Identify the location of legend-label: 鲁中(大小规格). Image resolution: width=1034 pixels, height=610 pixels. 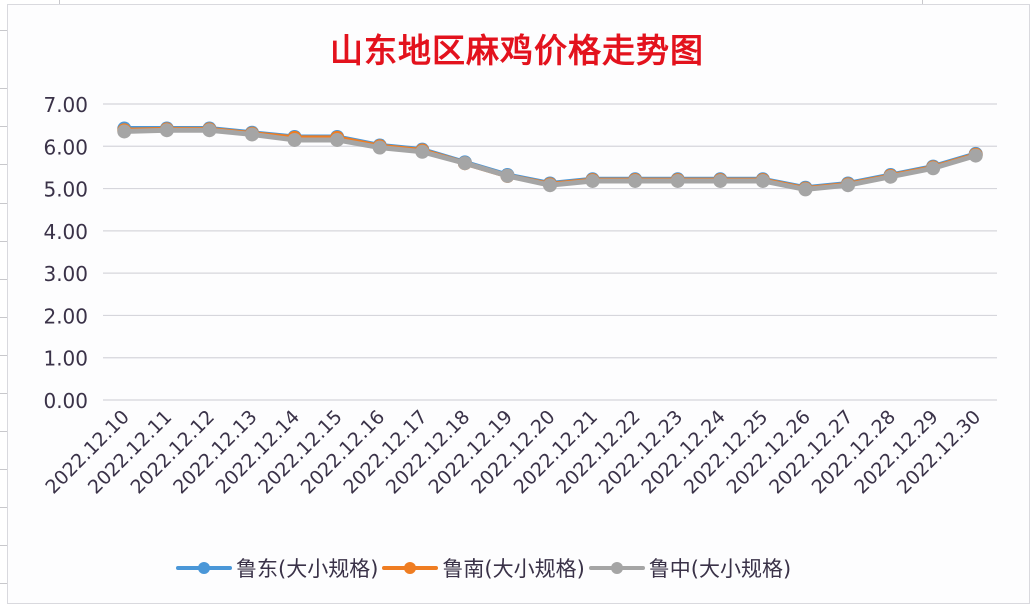
(720, 569).